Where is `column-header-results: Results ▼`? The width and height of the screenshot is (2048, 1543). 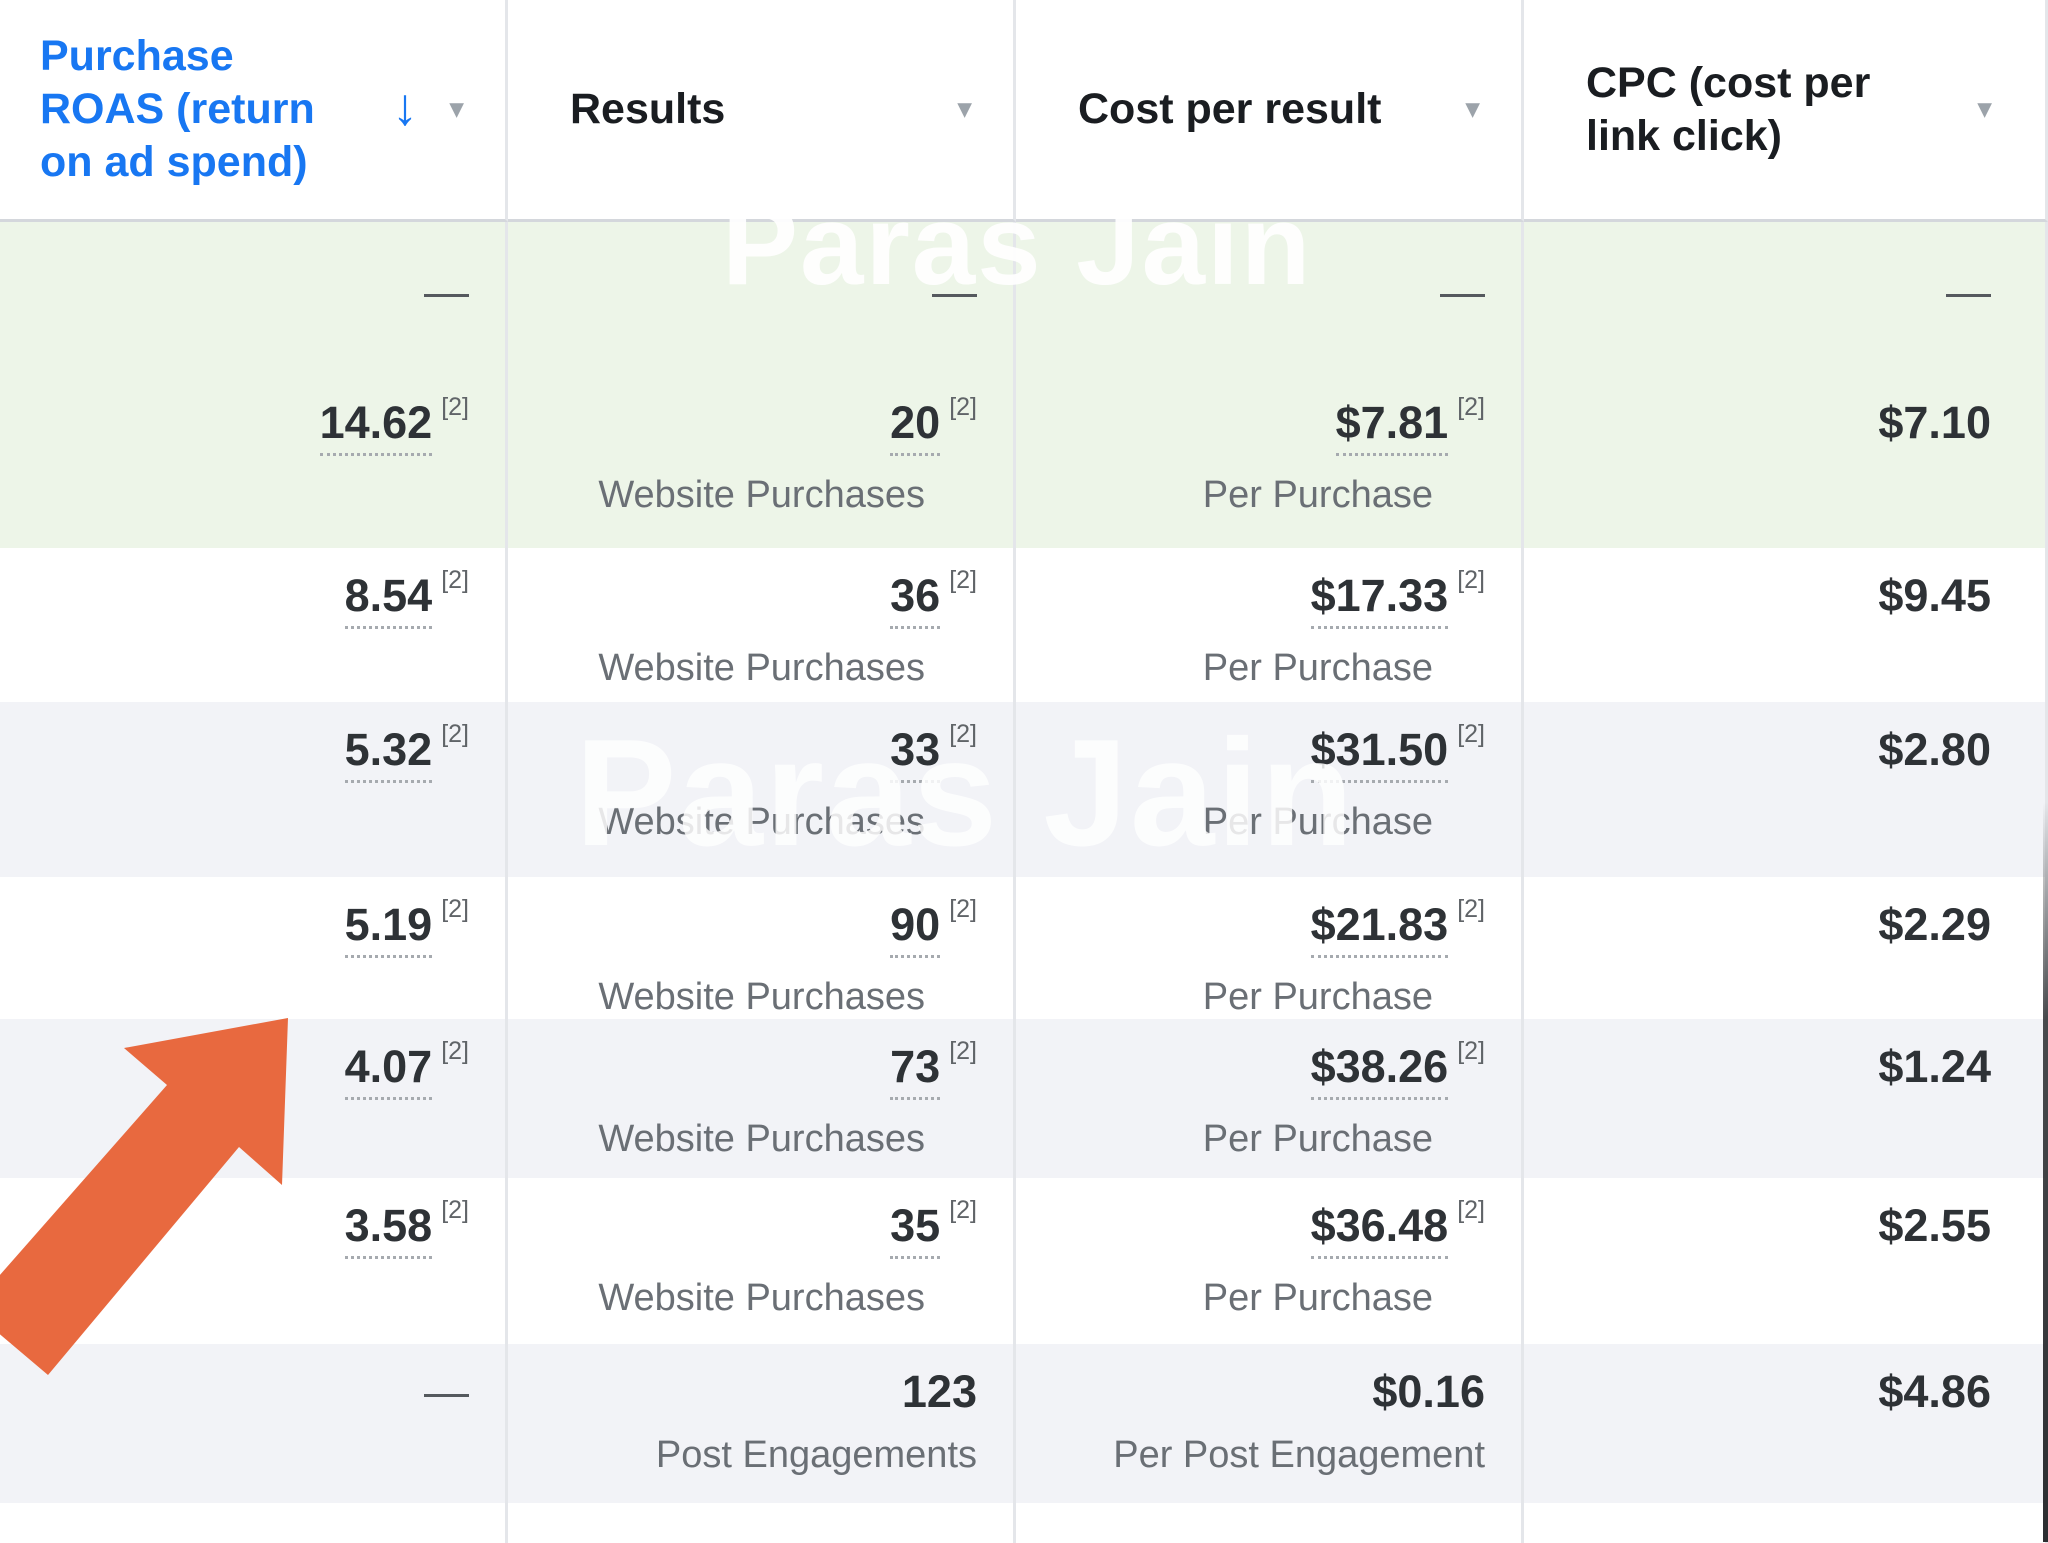
column-header-results: Results ▼ is located at coordinates (762, 111).